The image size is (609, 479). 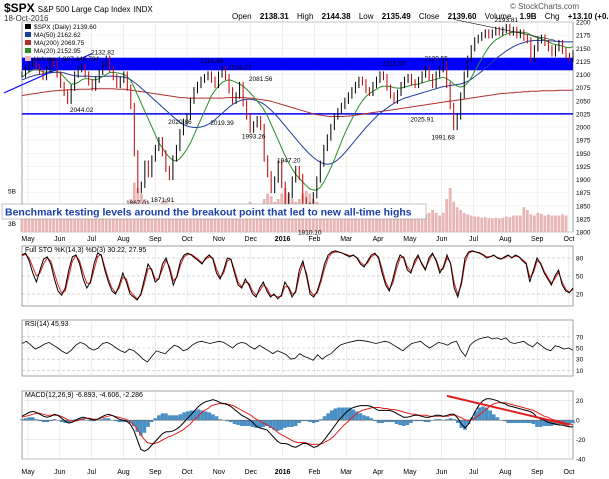 I want to click on price-tick-label: 2000, so click(x=583, y=128).